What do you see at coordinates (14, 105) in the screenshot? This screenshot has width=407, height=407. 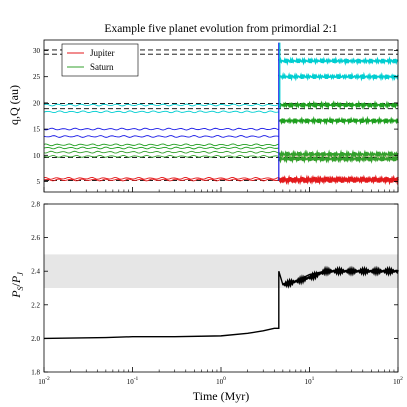 I see `top-y-axis-label: q,Q (au)` at bounding box center [14, 105].